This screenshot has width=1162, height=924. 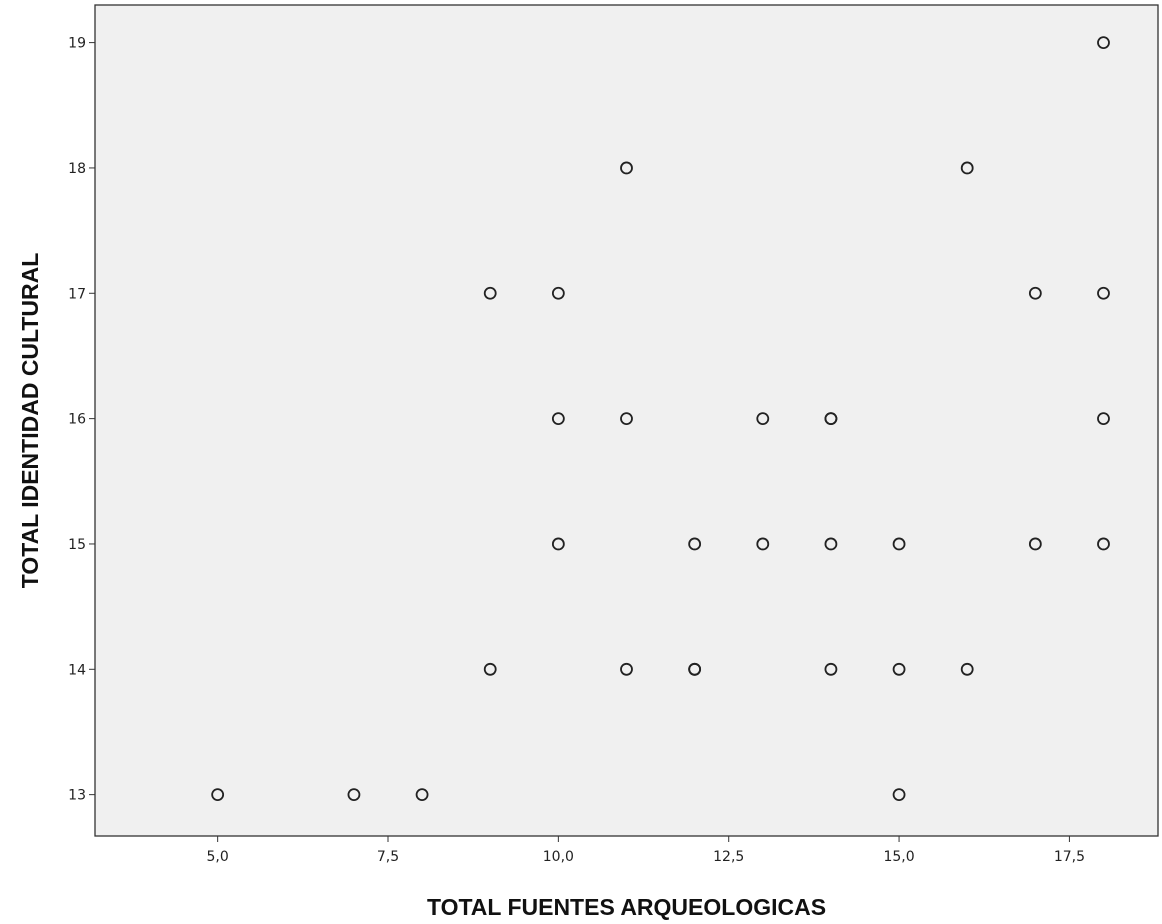 What do you see at coordinates (626, 907) in the screenshot?
I see `x-axis-title: TOTAL FUENTES ARQUEOLOGICAS` at bounding box center [626, 907].